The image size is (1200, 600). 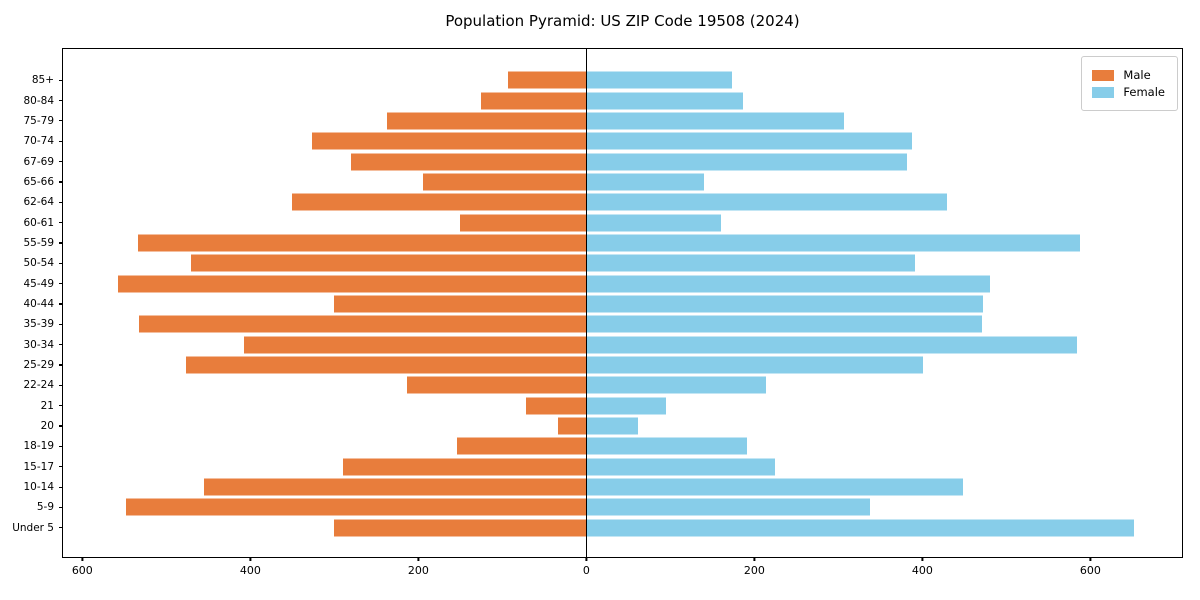 I want to click on y-tick-label: 30-34, so click(x=38, y=344).